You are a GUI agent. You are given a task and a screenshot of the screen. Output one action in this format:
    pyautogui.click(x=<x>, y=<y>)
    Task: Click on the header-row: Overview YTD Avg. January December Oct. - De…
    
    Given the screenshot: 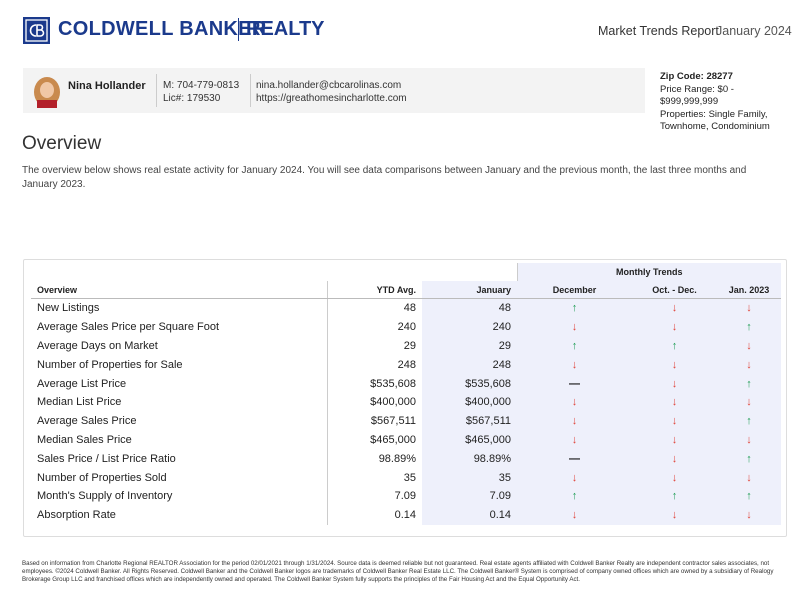 What is the action you would take?
    pyautogui.click(x=406, y=290)
    